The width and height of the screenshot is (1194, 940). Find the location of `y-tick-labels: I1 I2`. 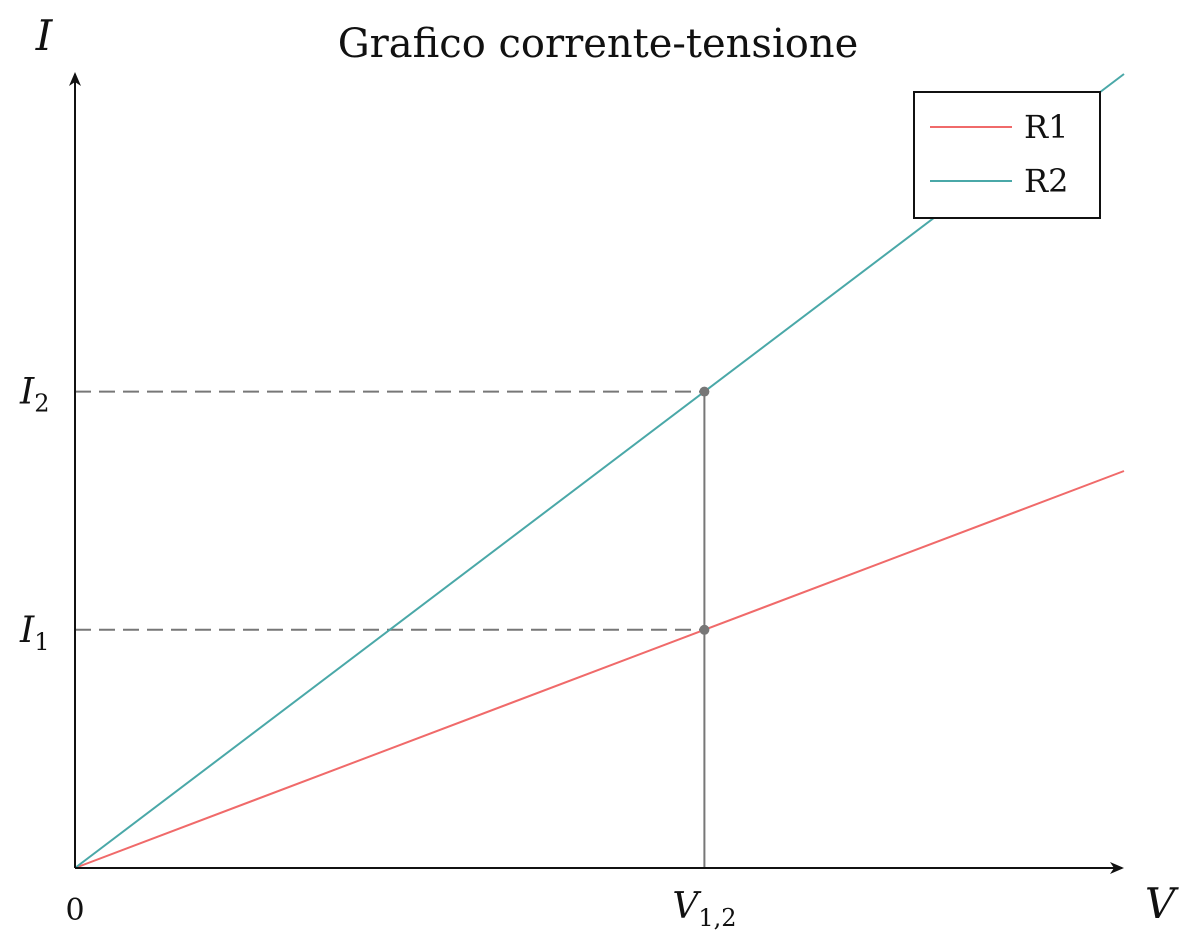

y-tick-labels: I1 I2 is located at coordinates (34, 514).